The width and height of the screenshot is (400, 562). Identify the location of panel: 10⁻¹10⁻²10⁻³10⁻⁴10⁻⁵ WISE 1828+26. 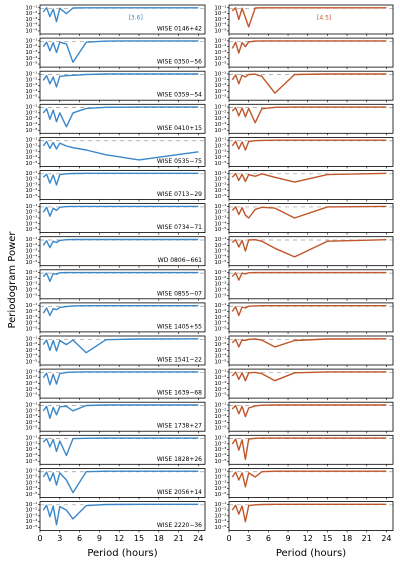
(115, 450).